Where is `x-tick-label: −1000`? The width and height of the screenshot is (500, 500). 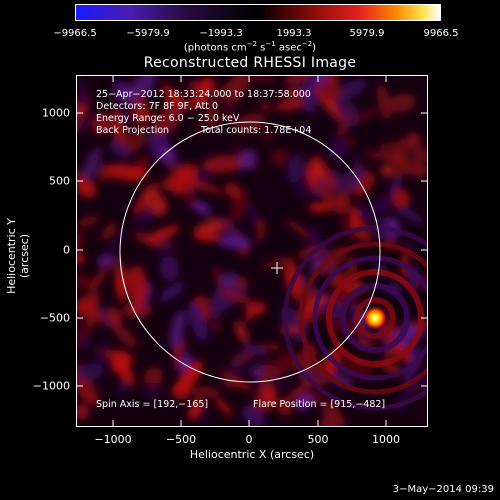
x-tick-label: −1000 is located at coordinates (113, 439).